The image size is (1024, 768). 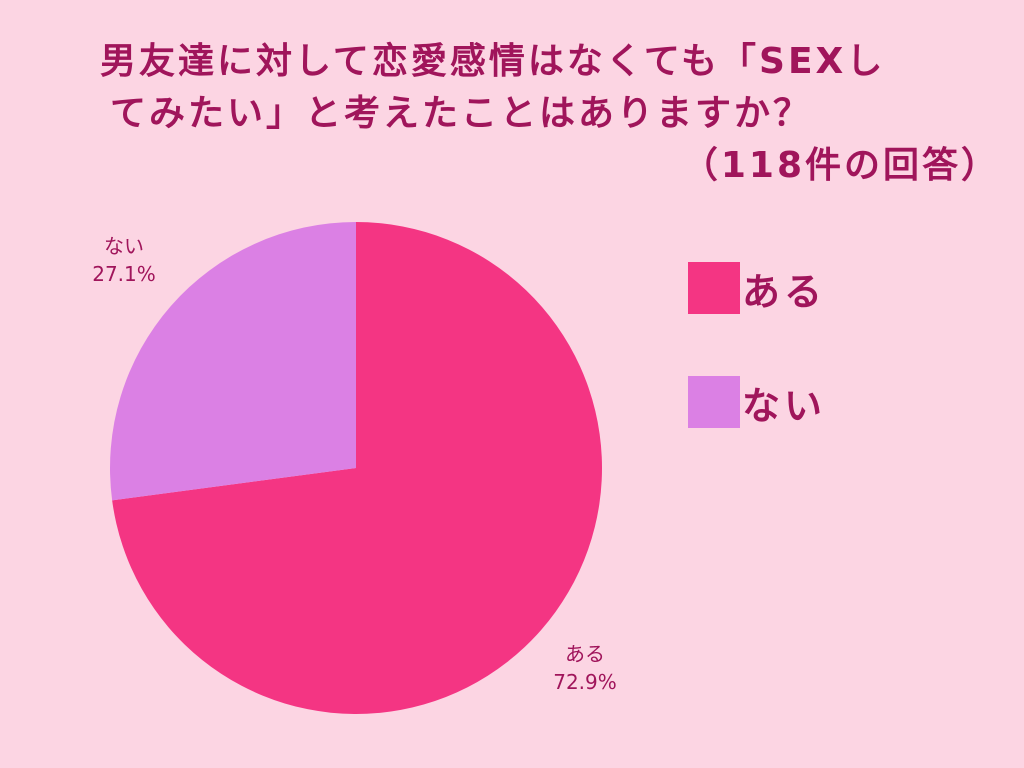 I want to click on legend-swatch-nai, so click(x=714, y=402).